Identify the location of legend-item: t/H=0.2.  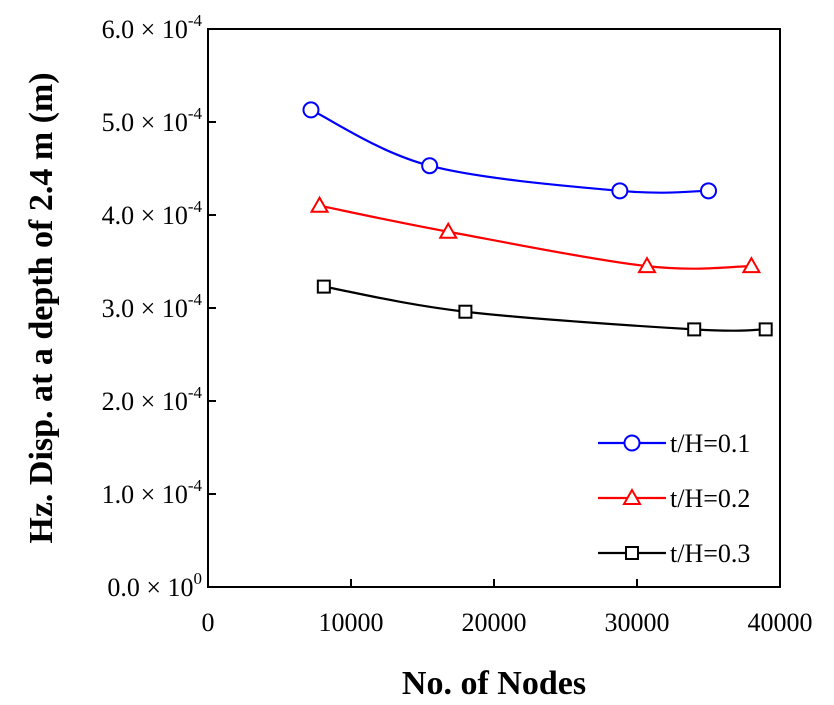
(674, 498).